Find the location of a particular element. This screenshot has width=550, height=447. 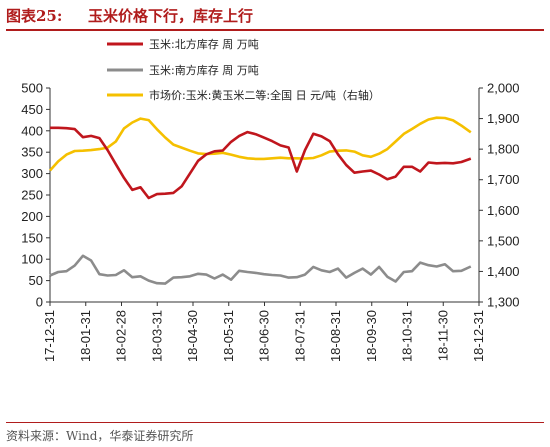

header-divider is located at coordinates (275, 30).